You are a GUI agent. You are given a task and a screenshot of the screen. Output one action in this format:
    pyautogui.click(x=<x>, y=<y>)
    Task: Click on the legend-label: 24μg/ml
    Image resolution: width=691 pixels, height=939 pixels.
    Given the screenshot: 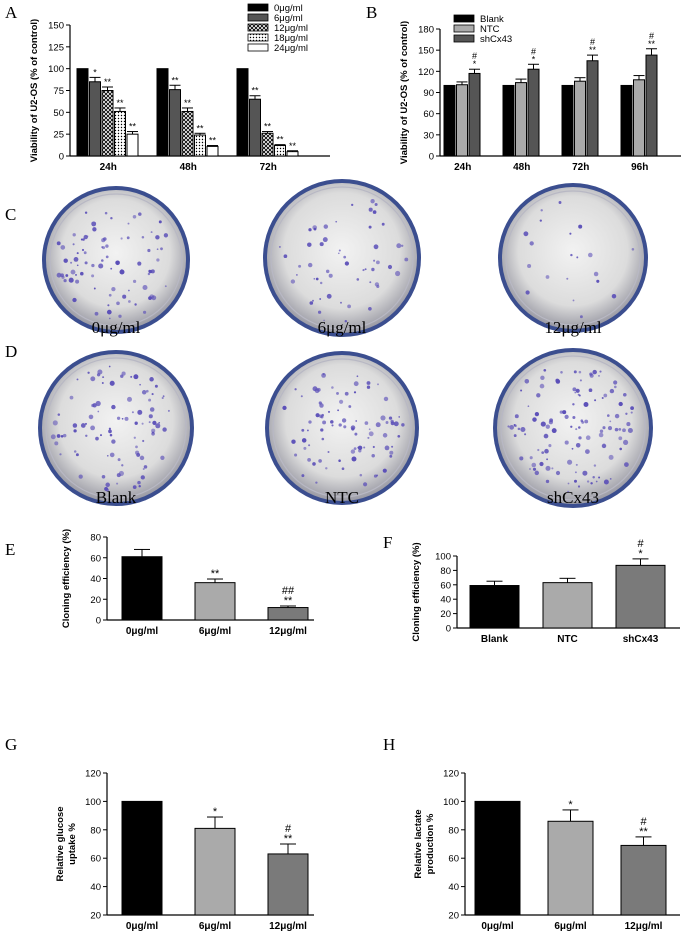 What is the action you would take?
    pyautogui.click(x=291, y=48)
    